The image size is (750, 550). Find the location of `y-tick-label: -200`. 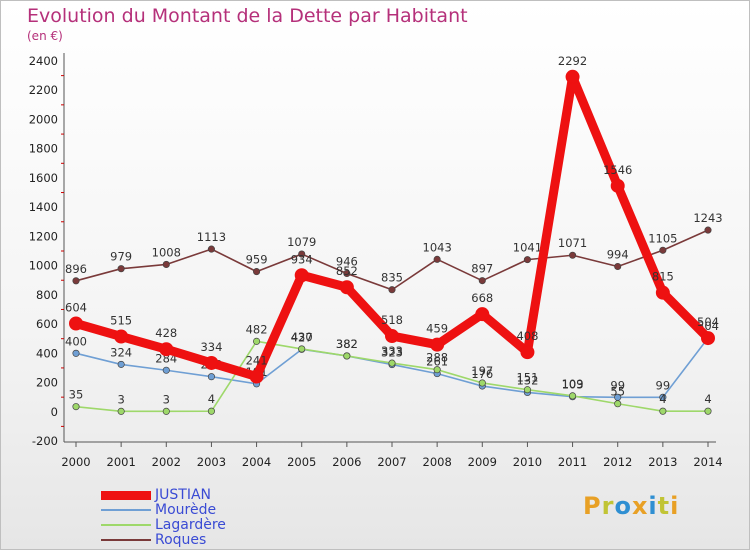

y-tick-label: -200 is located at coordinates (45, 441).